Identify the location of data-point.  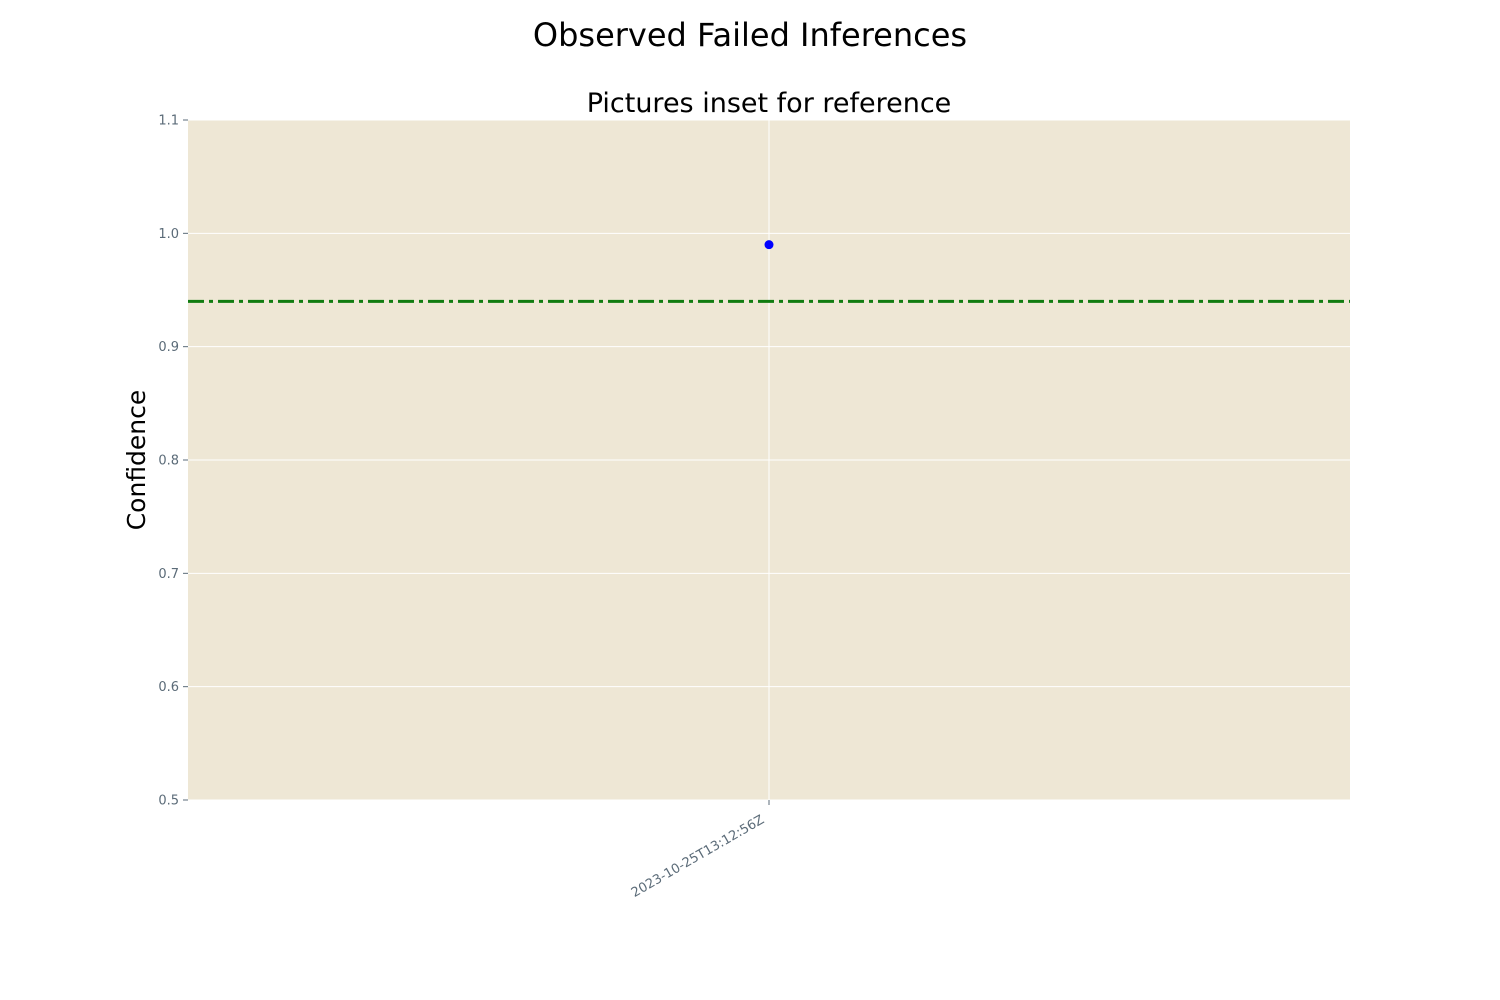
(769, 245).